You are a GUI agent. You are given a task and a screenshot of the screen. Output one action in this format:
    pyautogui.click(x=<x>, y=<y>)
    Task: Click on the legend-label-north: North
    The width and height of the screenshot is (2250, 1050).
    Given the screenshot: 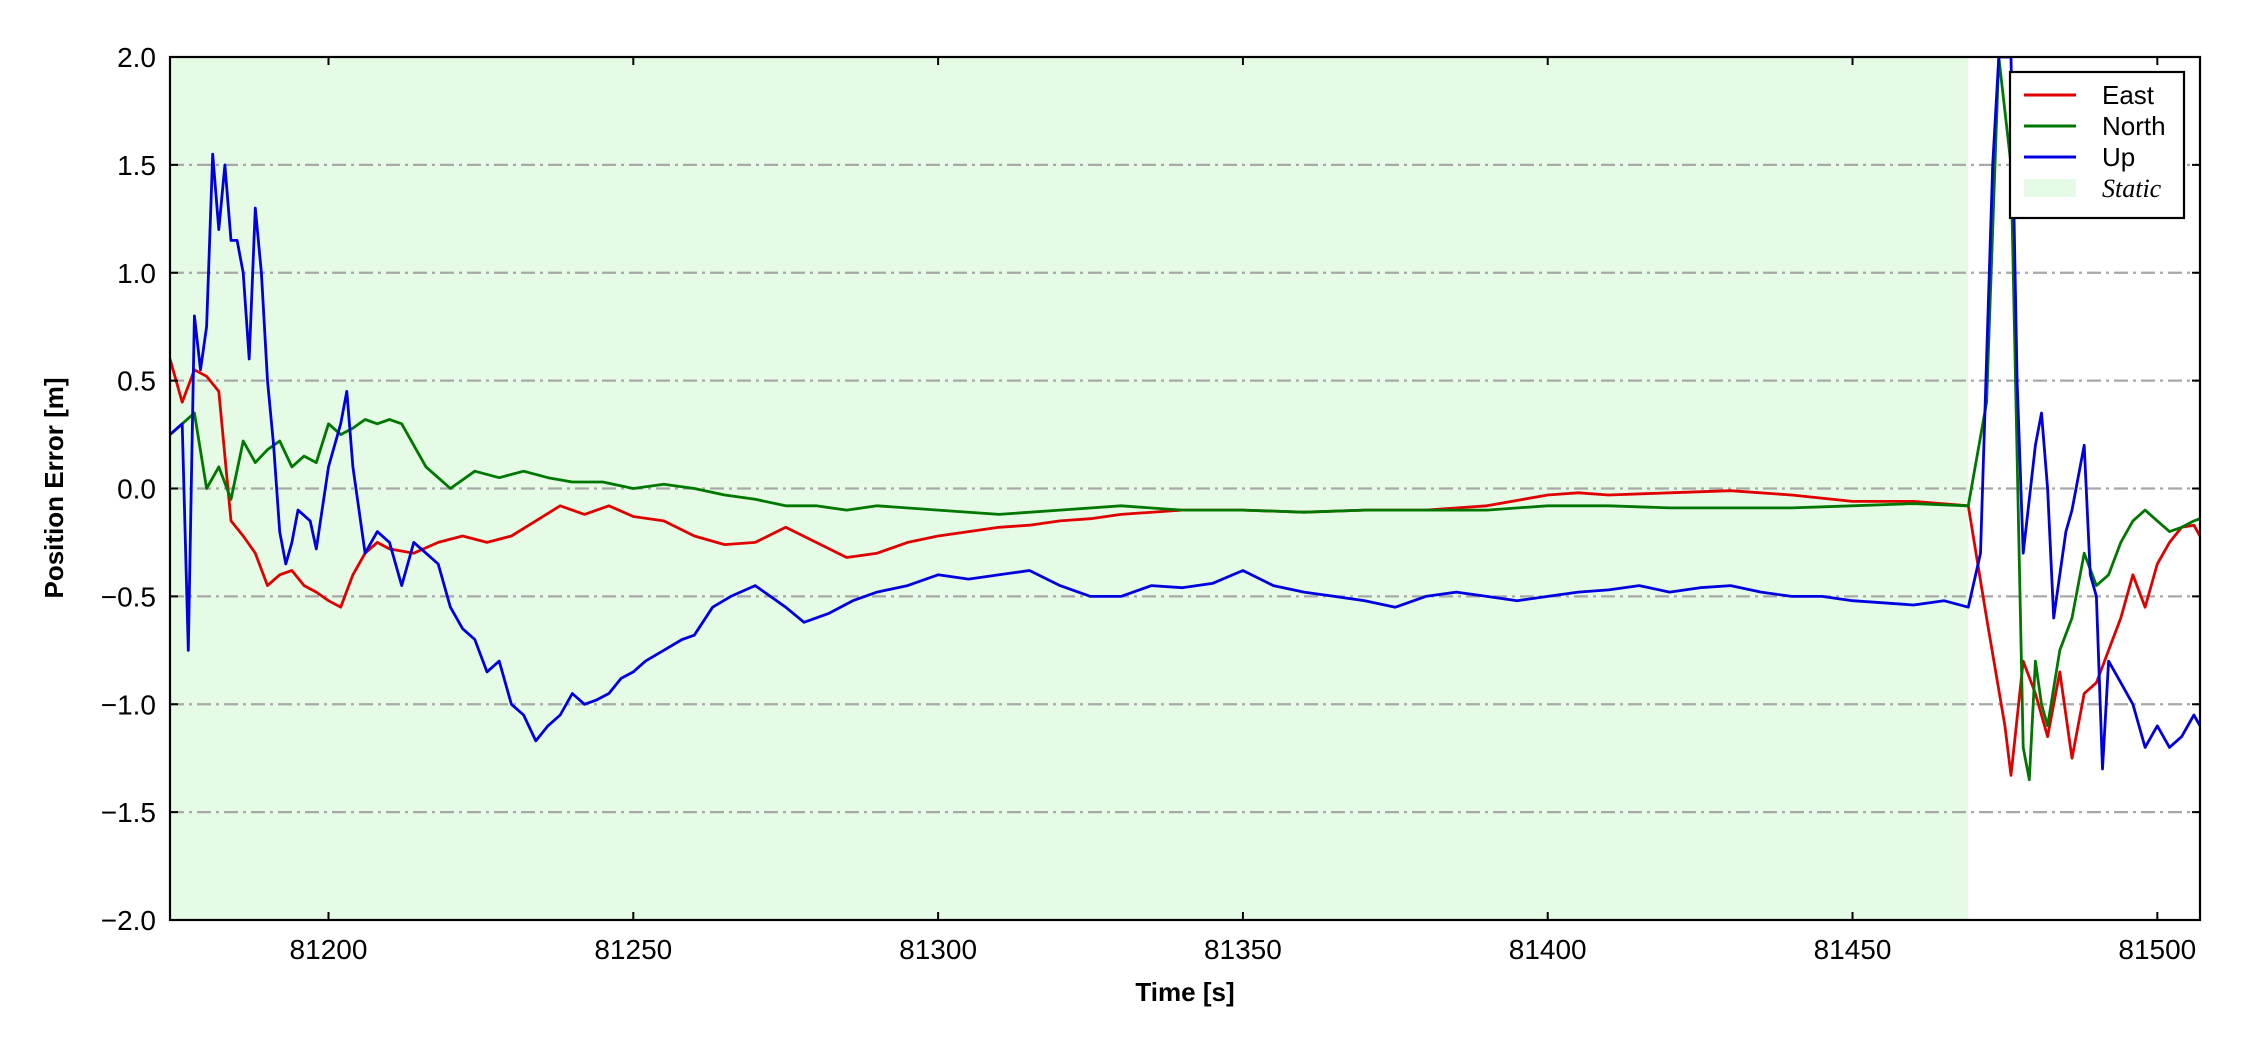 What is the action you would take?
    pyautogui.click(x=2134, y=126)
    